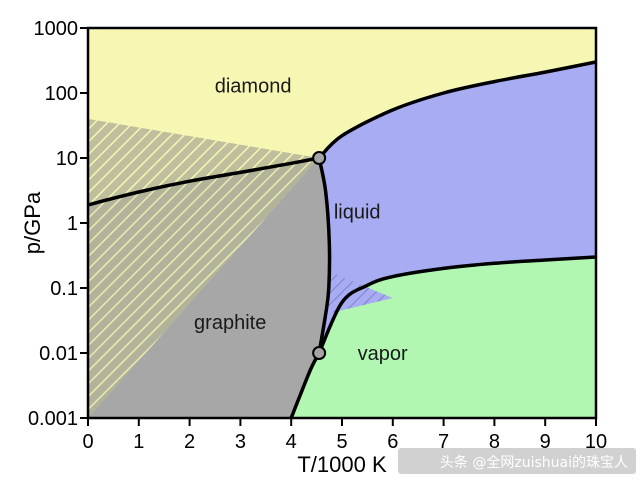  I want to click on watermark-backdrop, so click(517, 461).